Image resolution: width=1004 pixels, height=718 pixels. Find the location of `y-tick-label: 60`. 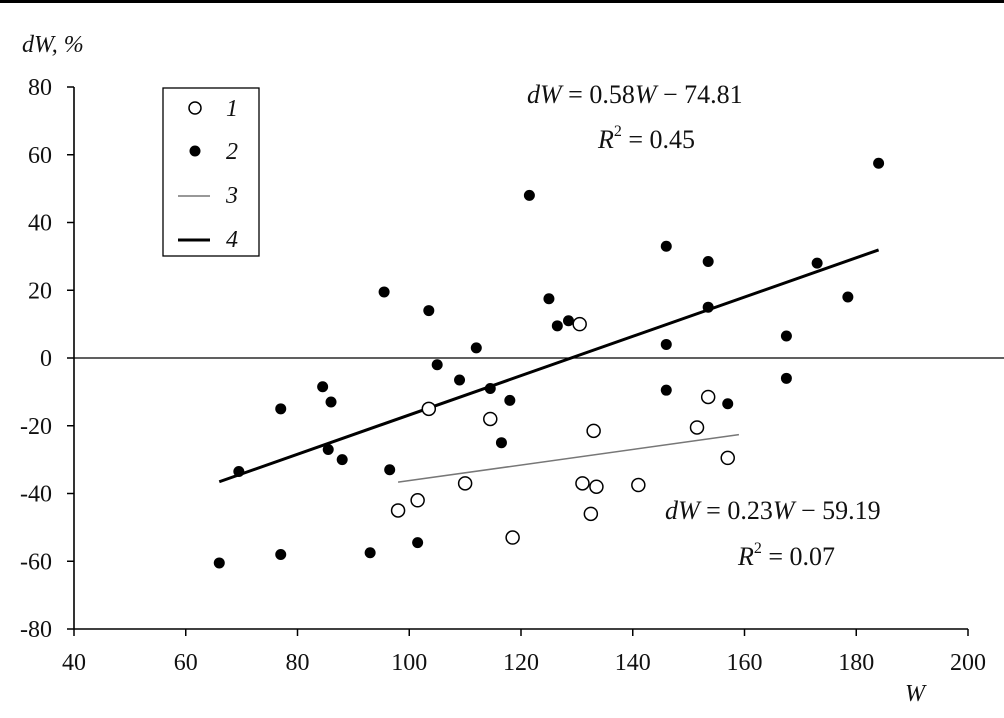

y-tick-label: 60 is located at coordinates (40, 156).